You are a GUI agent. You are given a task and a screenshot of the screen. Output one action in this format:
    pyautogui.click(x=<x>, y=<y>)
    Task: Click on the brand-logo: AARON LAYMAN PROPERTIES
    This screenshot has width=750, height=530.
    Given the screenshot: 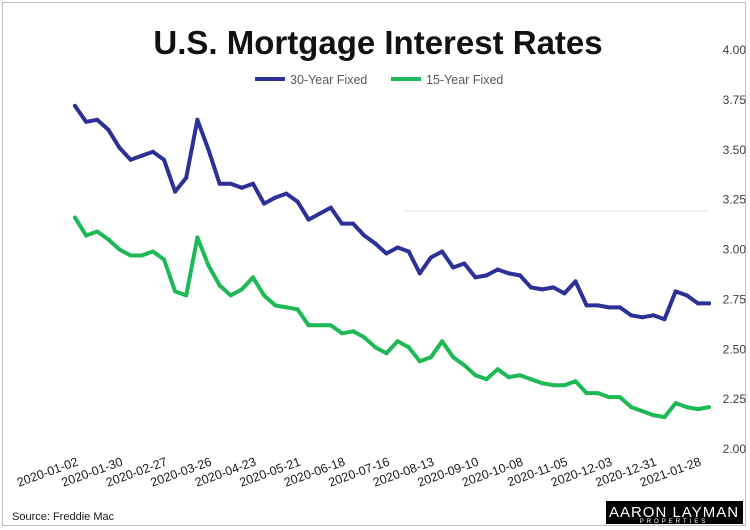 What is the action you would take?
    pyautogui.click(x=674, y=513)
    